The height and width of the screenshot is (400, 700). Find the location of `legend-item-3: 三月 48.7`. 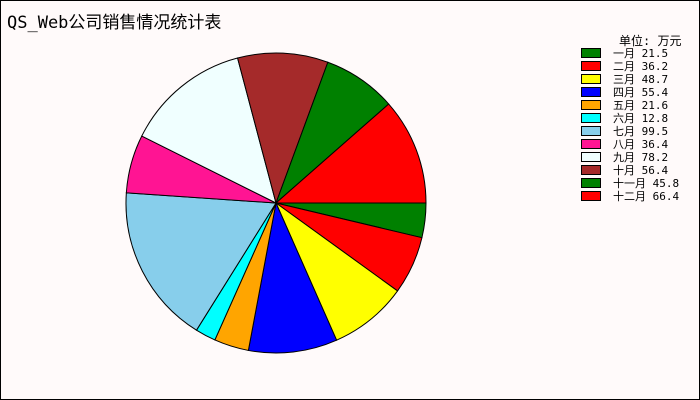

legend-item-3: 三月 48.7 is located at coordinates (639, 79).